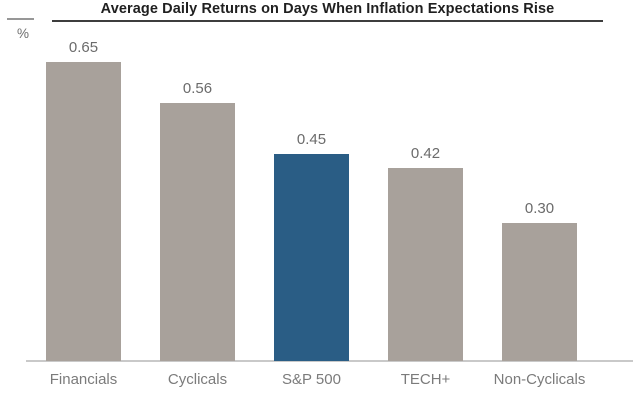 This screenshot has width=640, height=400. I want to click on x-axis-label-tech: TECH+, so click(425, 379).